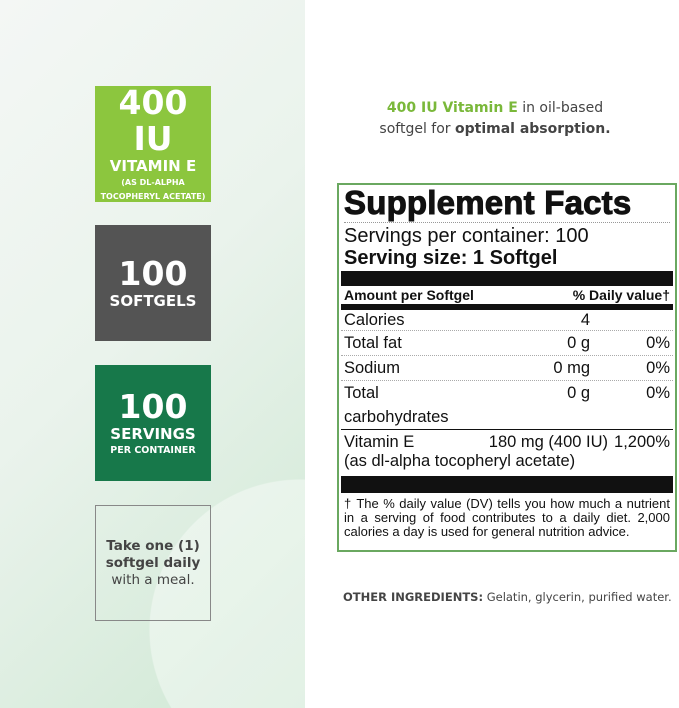  What do you see at coordinates (507, 320) in the screenshot?
I see `nutrient-row: Calories 4` at bounding box center [507, 320].